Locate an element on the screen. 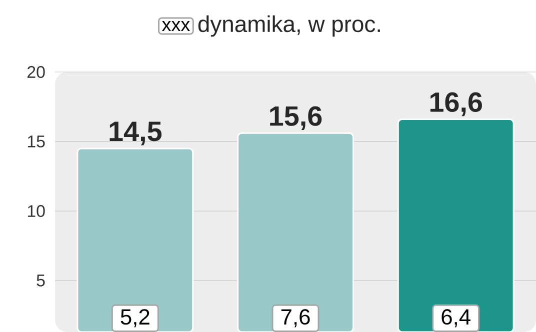 The height and width of the screenshot is (332, 536). annotation: 6,4 is located at coordinates (456, 318).